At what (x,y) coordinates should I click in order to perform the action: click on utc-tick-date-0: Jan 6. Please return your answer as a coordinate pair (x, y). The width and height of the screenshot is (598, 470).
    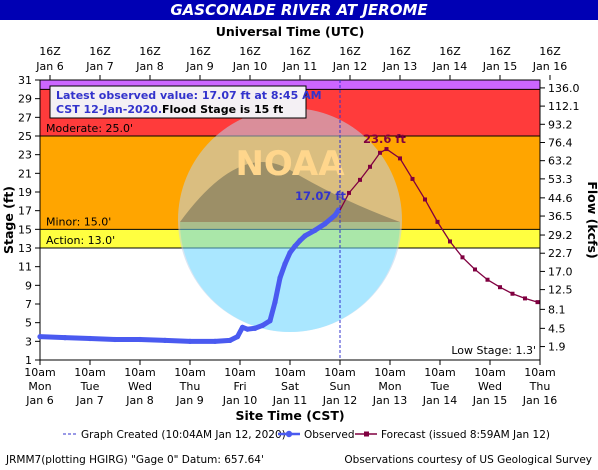
    Looking at the image, I should click on (49, 66).